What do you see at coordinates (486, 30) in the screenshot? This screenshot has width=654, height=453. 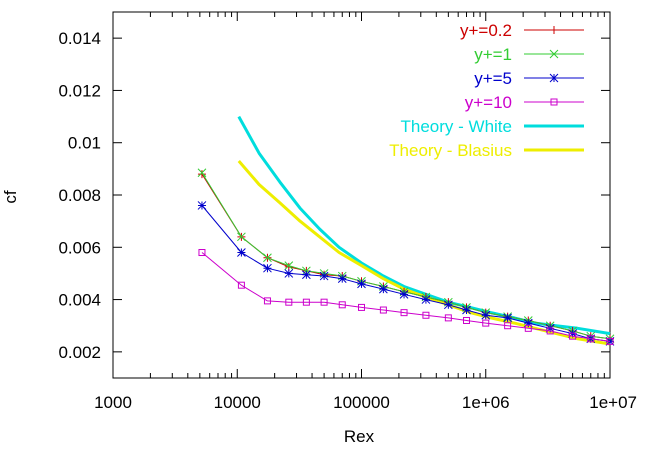 I see `legend-label: y+=0.2` at bounding box center [486, 30].